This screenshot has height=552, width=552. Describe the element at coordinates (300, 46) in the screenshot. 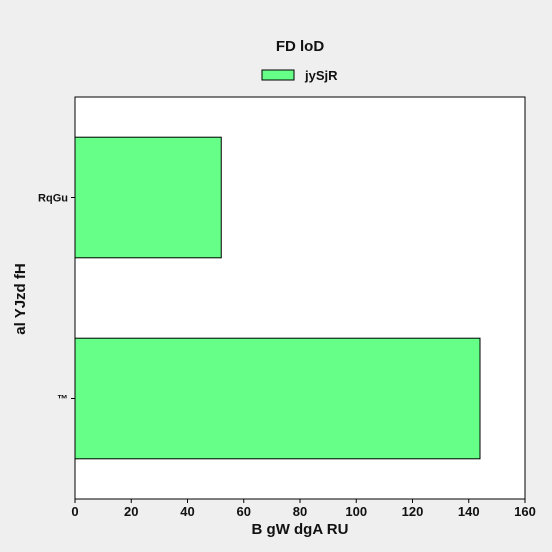

I see `chart-title: FD loD` at that location.